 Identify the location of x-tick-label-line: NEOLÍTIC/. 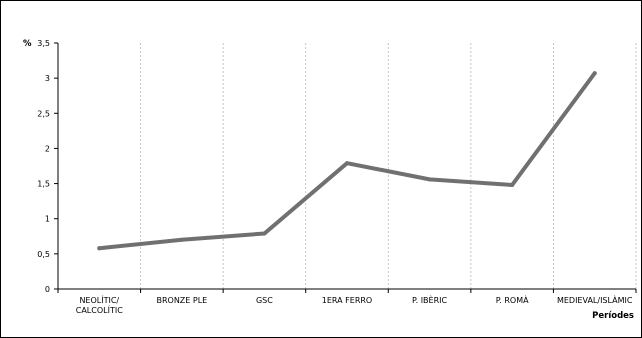
(99, 299).